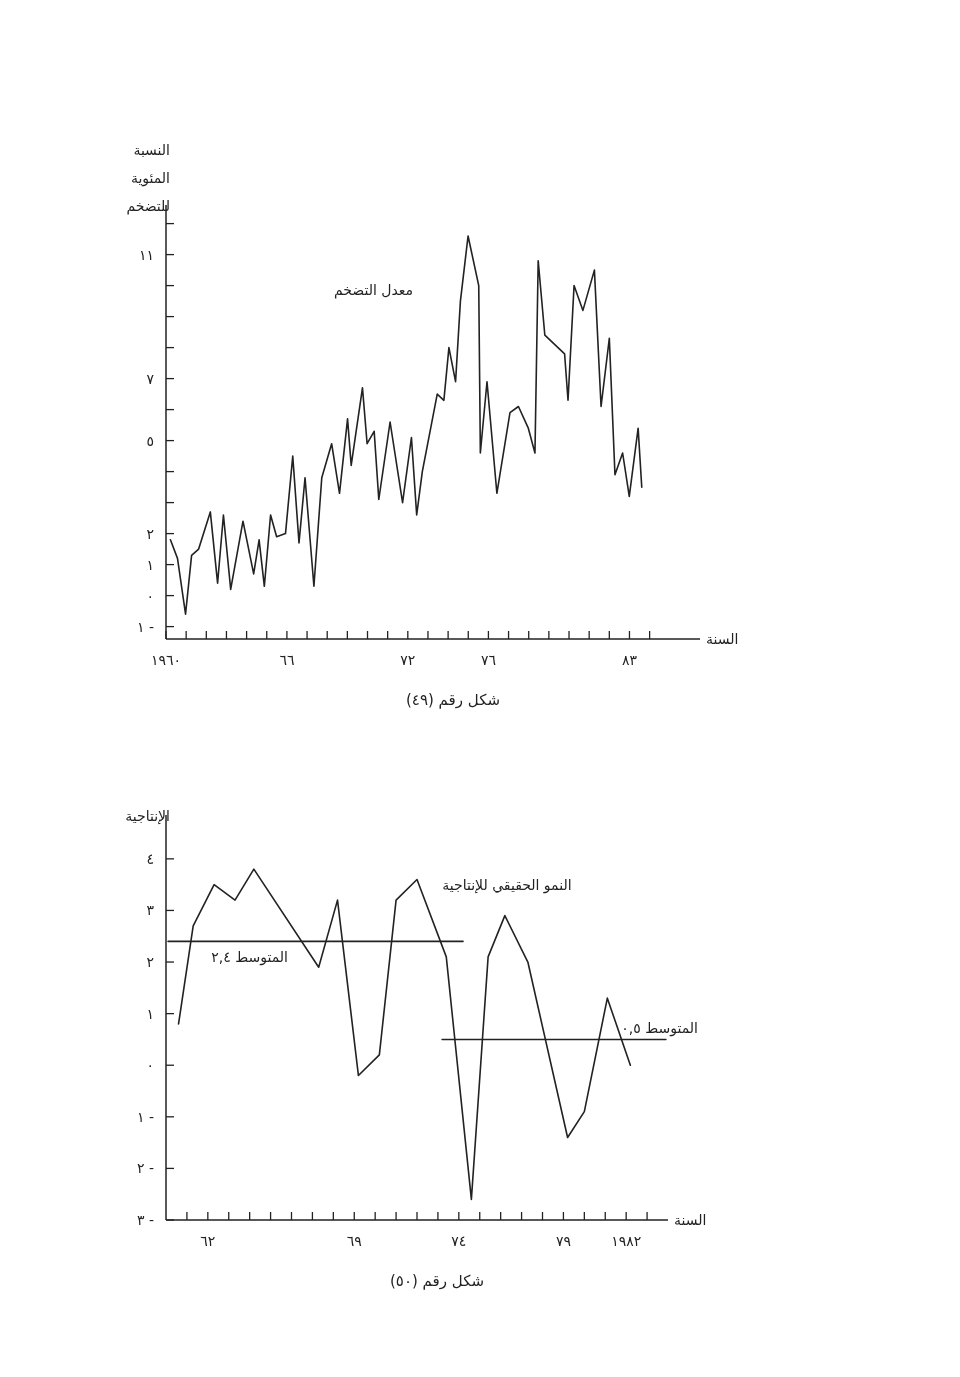 This screenshot has height=1377, width=960. Describe the element at coordinates (287, 660) in the screenshot. I see `x-tick-label: ٦٦` at that location.